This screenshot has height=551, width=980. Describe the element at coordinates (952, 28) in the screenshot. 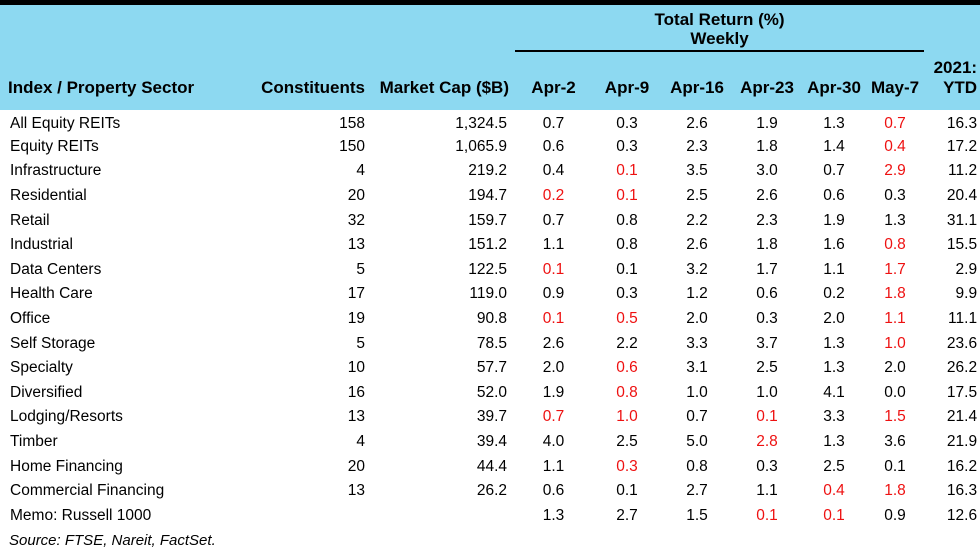

I see `group-header-spacer-right` at that location.